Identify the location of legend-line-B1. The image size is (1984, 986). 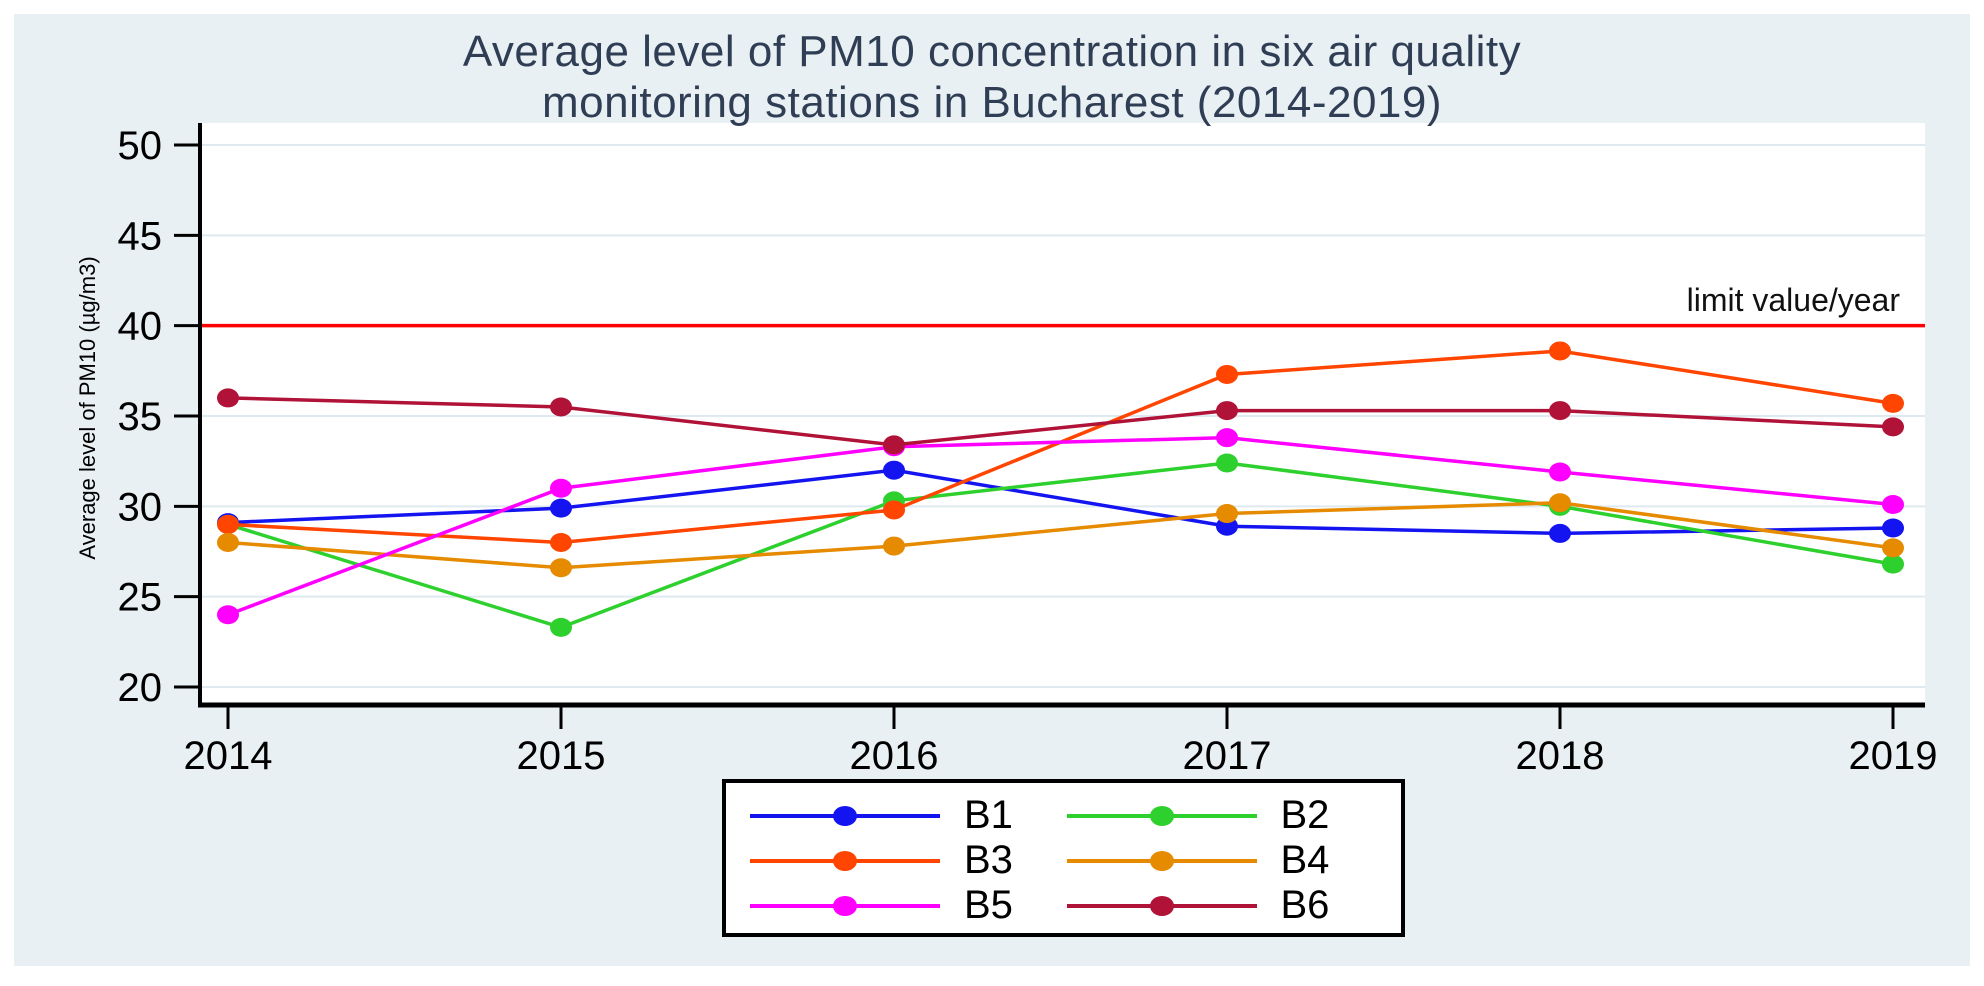
(845, 815).